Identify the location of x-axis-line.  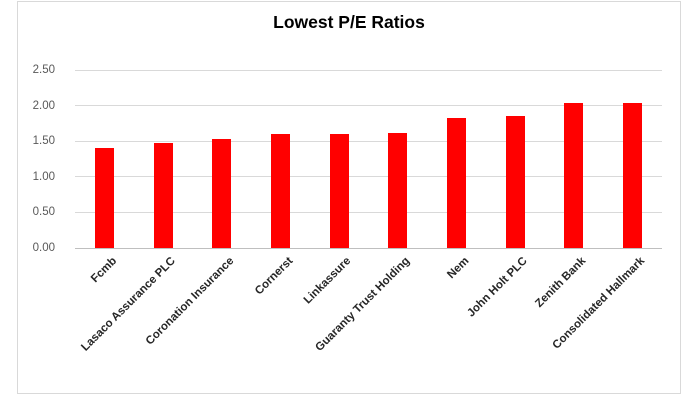
(368, 248).